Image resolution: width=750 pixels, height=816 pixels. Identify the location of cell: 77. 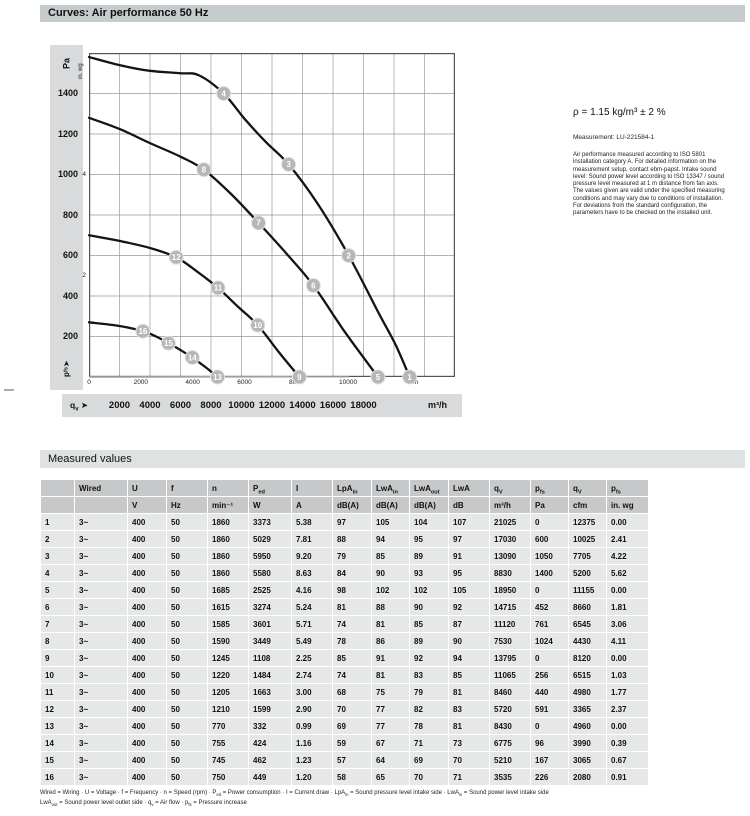
(390, 709).